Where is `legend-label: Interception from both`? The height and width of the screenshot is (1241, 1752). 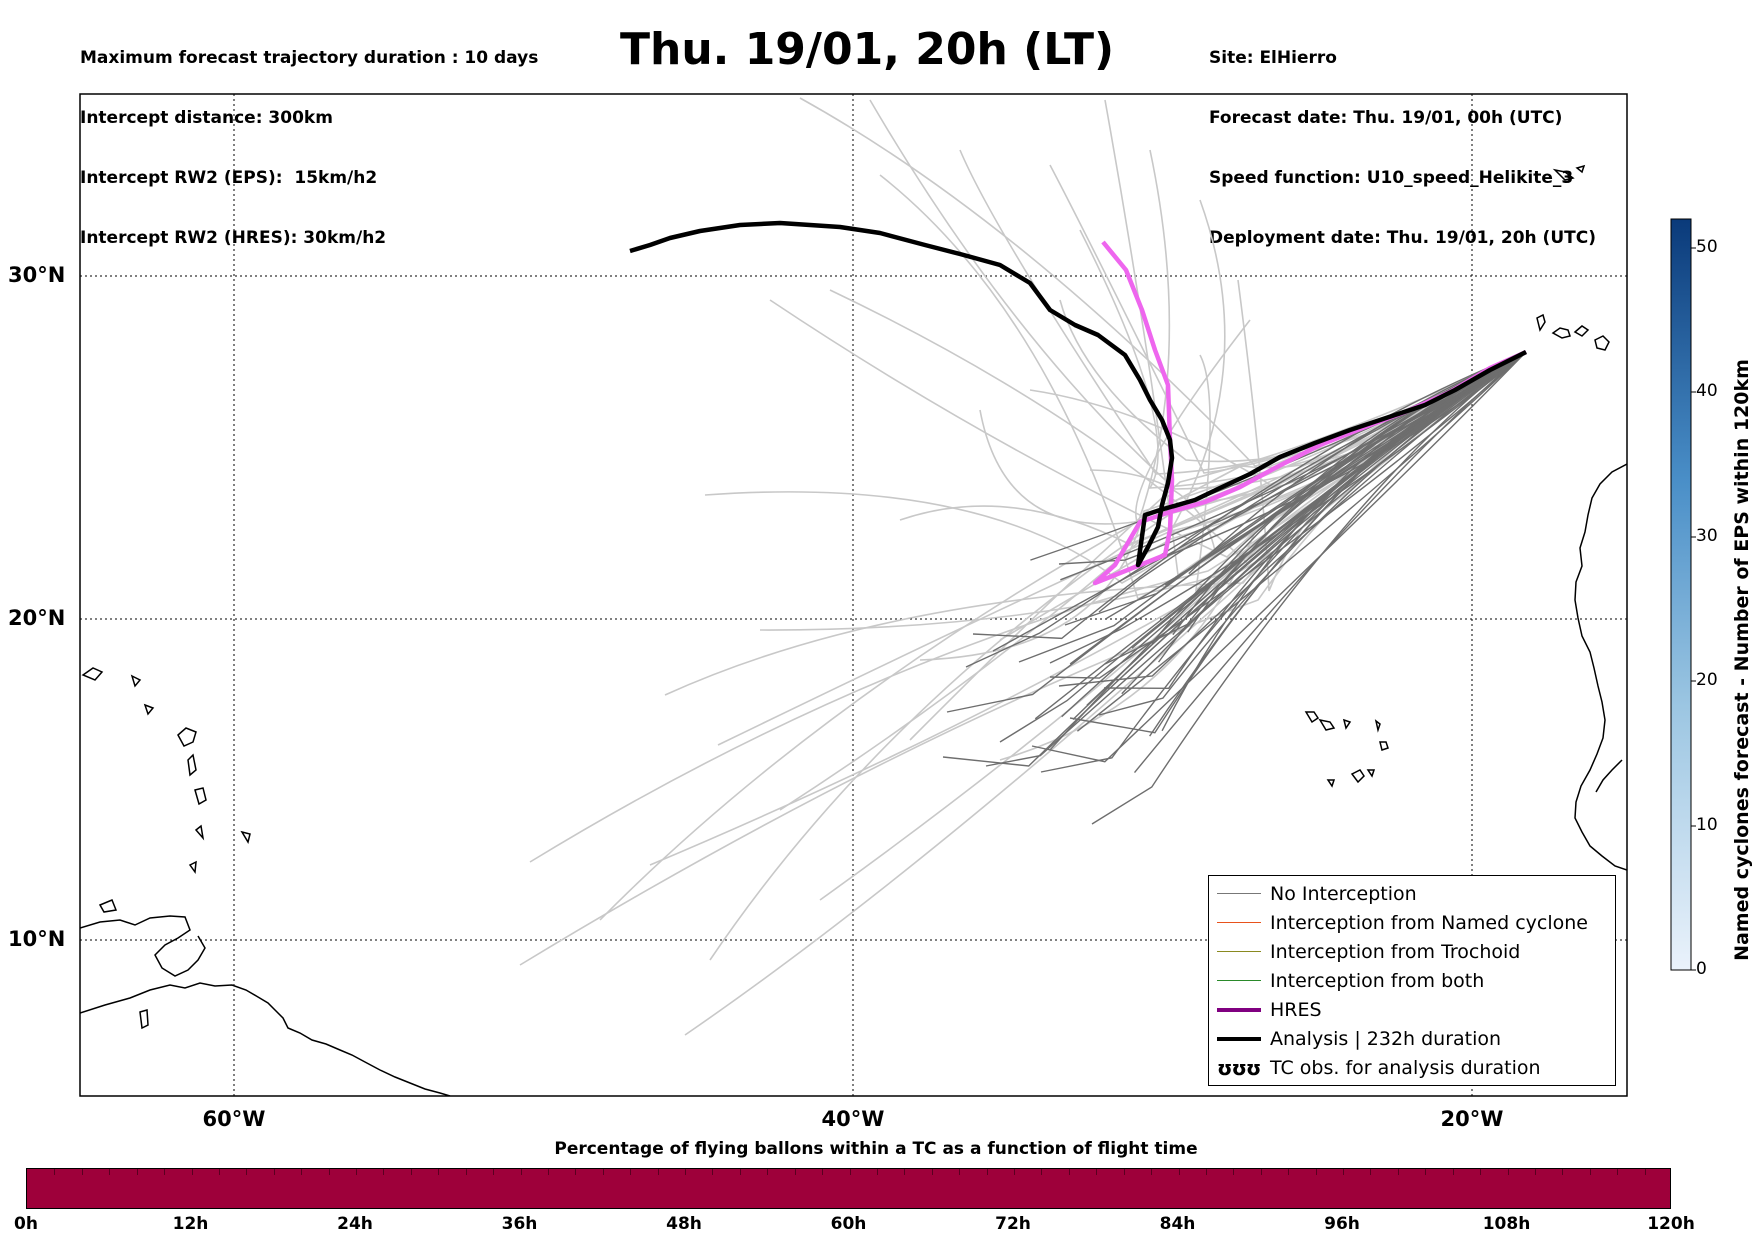
legend-label: Interception from both is located at coordinates (1377, 981).